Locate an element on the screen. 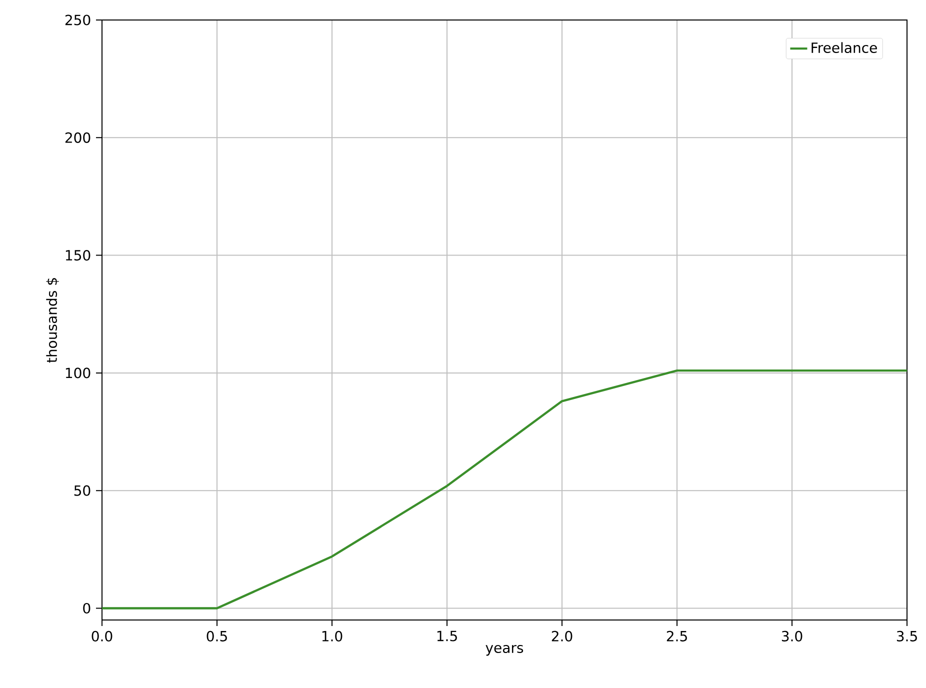 This screenshot has height=688, width=926. x-tick-label: 0.5 is located at coordinates (216, 636).